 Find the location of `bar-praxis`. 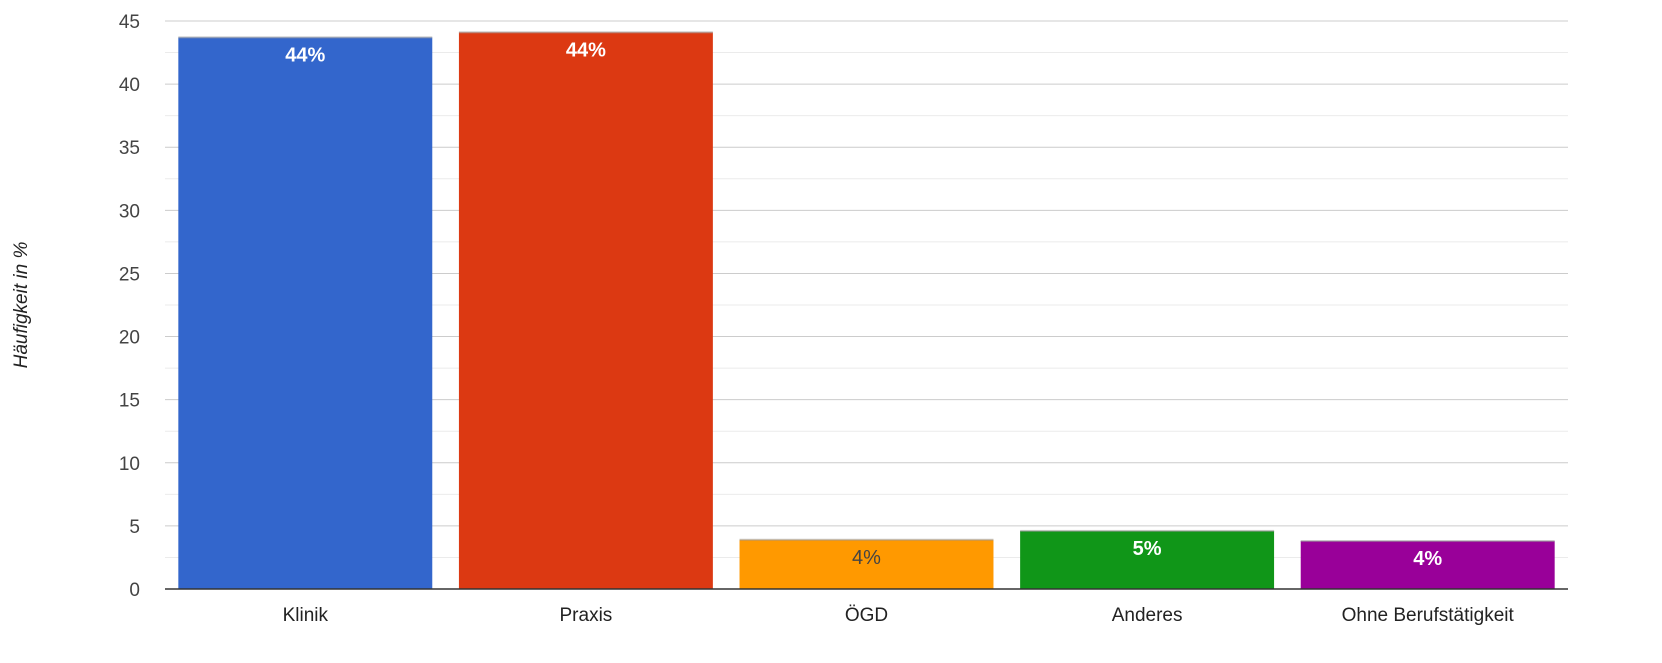

bar-praxis is located at coordinates (585, 311).